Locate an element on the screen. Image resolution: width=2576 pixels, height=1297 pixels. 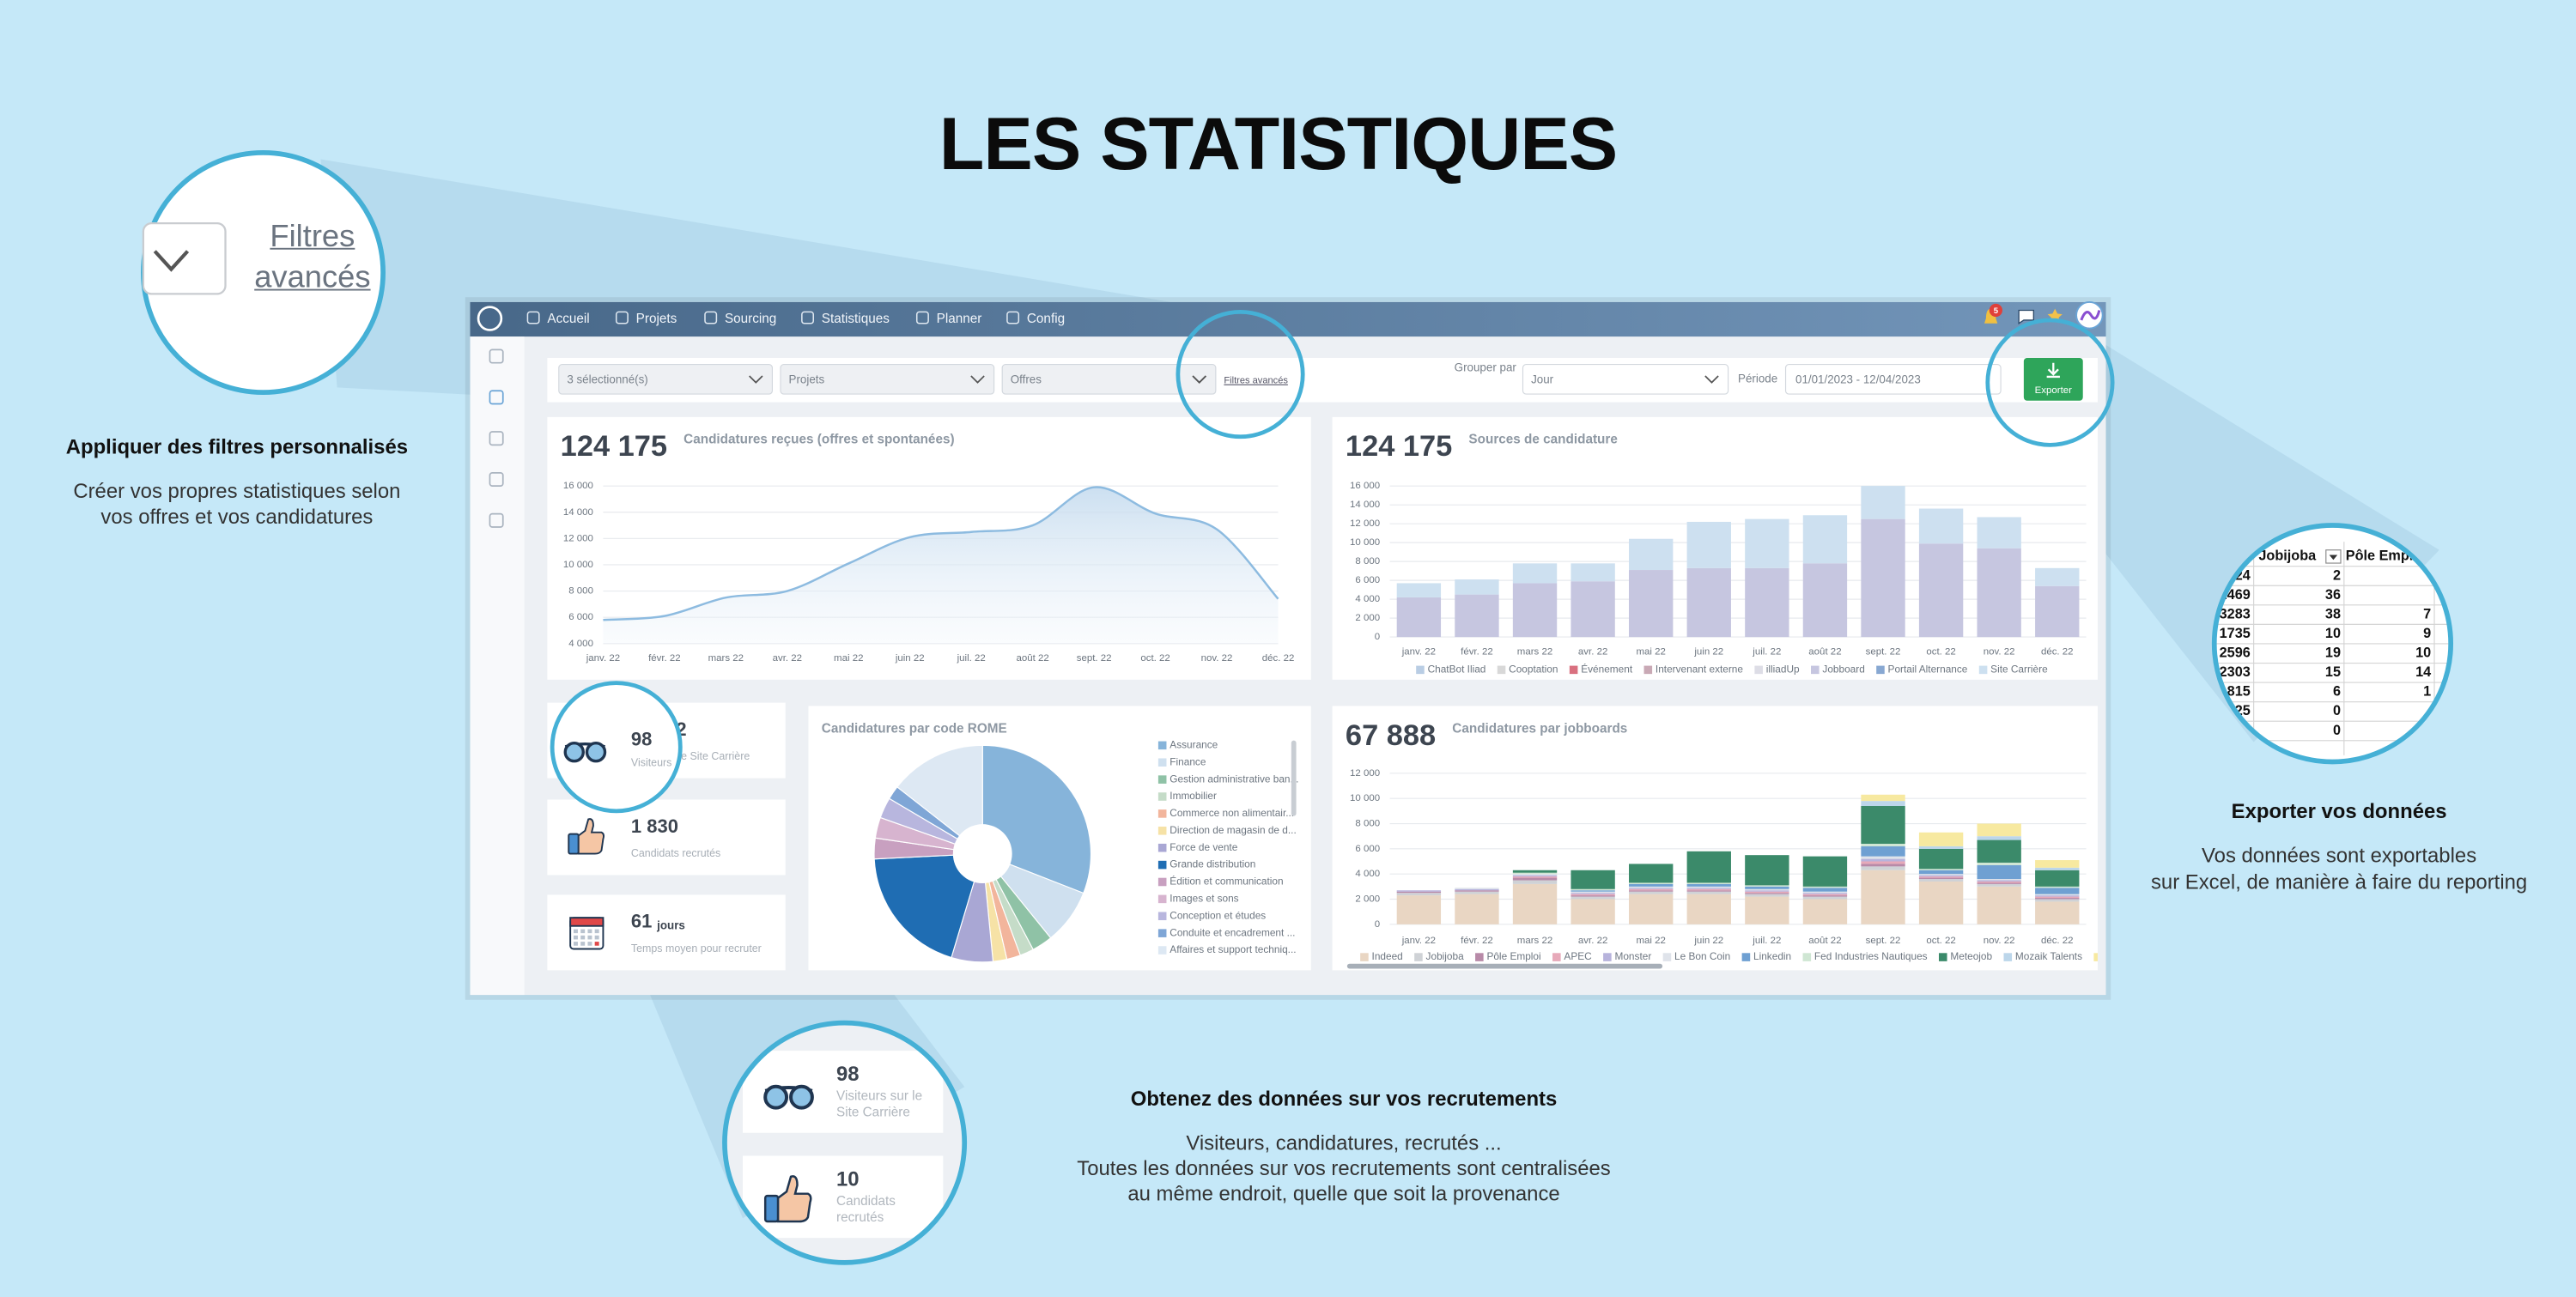
export-button-text: Exporter is located at coordinates (2054, 390).